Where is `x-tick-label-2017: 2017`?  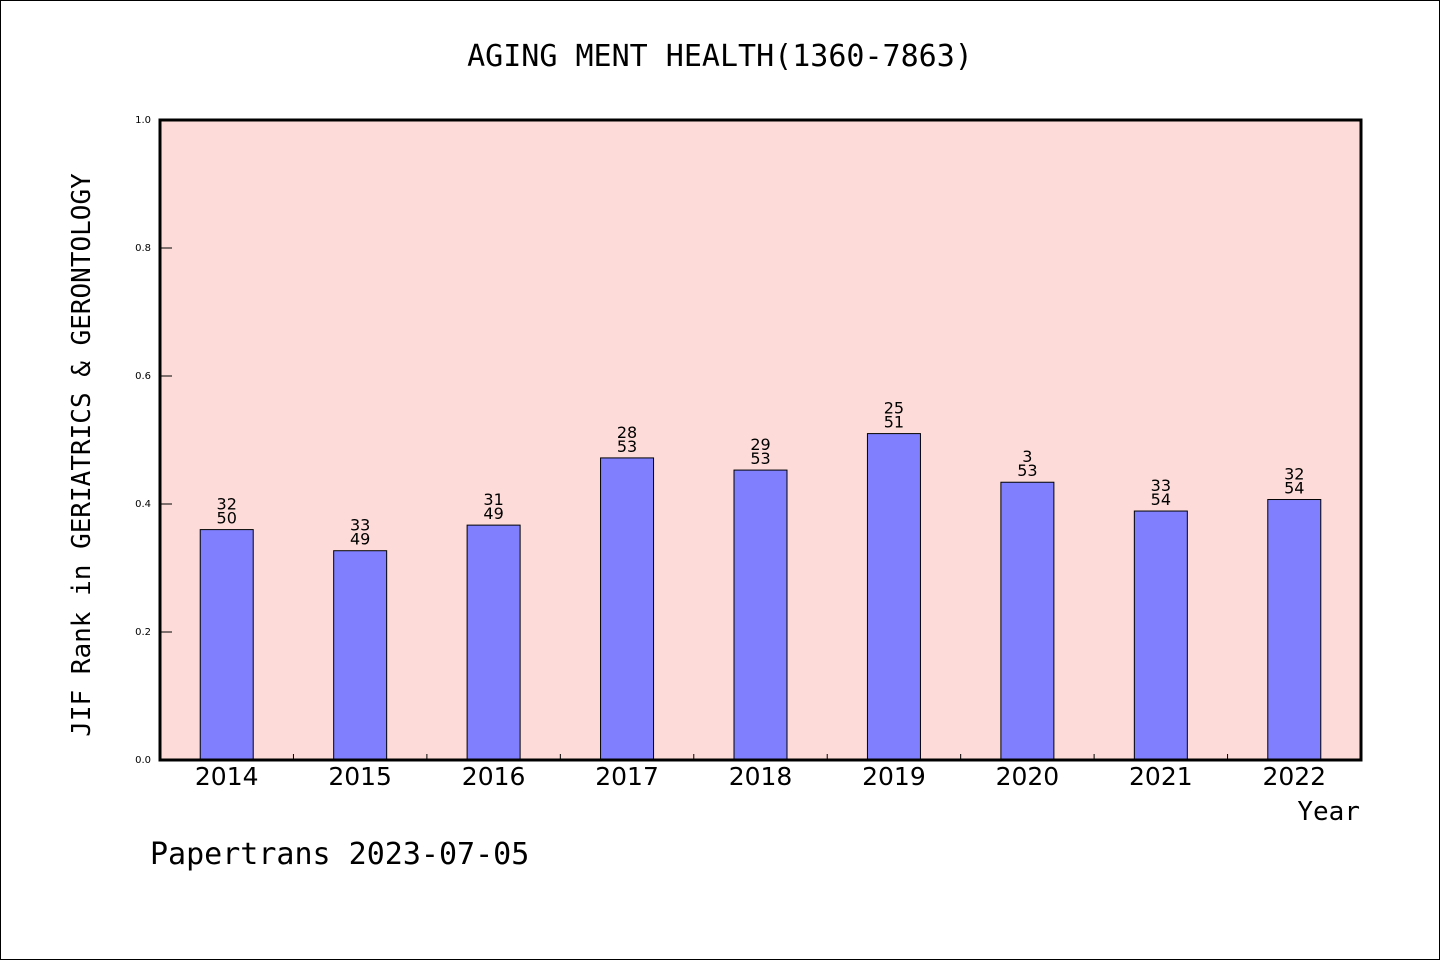 x-tick-label-2017: 2017 is located at coordinates (627, 776).